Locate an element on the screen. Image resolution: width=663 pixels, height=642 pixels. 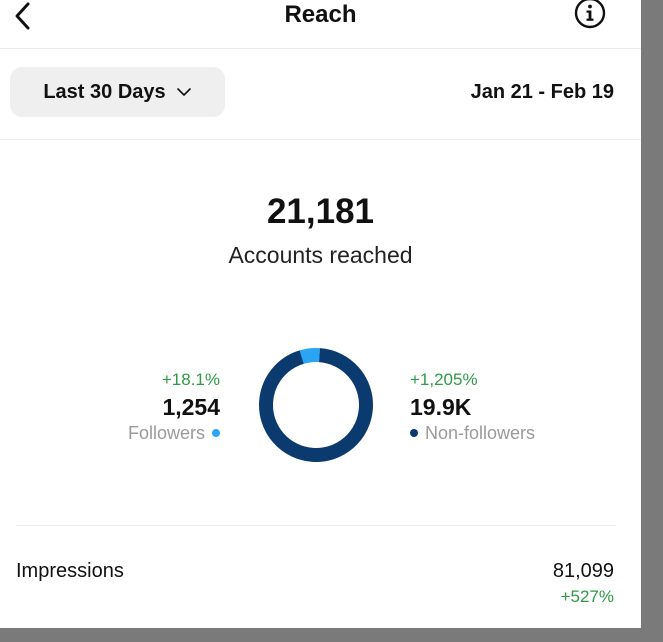
chevron-down-icon is located at coordinates (184, 92).